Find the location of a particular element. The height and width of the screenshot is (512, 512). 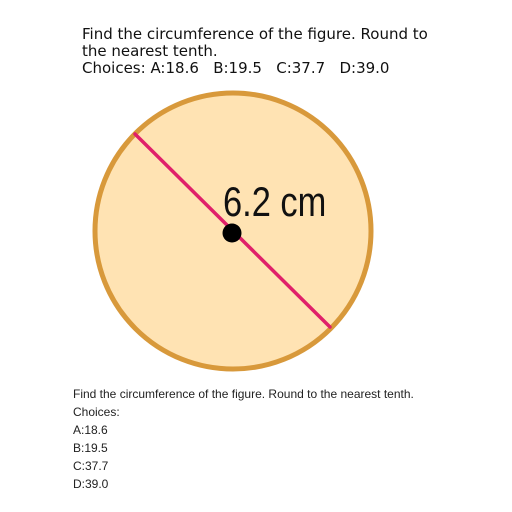

question-text-line-2: the nearest tenth. is located at coordinates (150, 51).